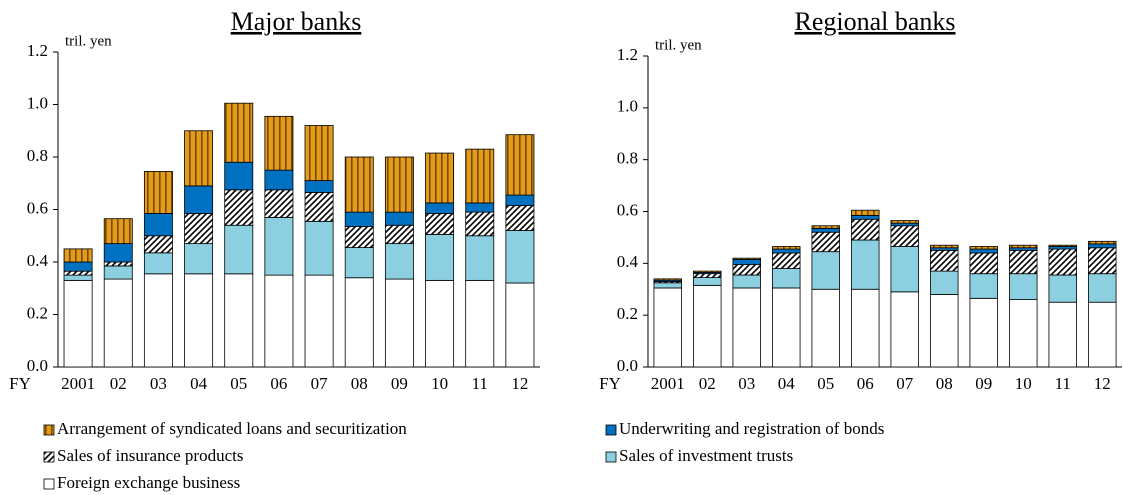 The width and height of the screenshot is (1123, 495). Describe the element at coordinates (1102, 383) in the screenshot. I see `x-tick-label: 12` at that location.